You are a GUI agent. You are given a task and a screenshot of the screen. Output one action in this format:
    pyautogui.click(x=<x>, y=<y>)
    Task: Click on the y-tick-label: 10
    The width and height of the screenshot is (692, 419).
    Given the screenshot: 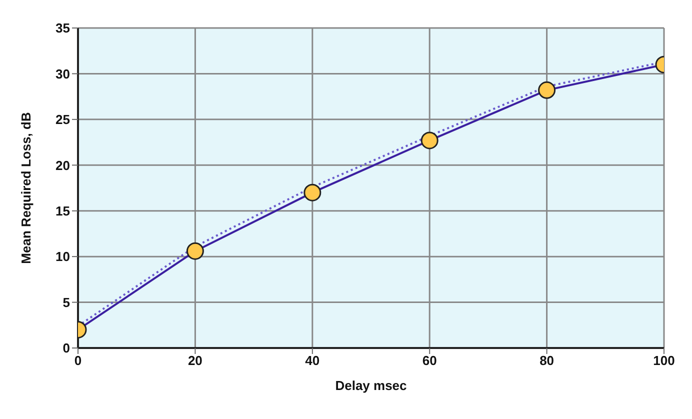 What is the action you would take?
    pyautogui.click(x=63, y=256)
    